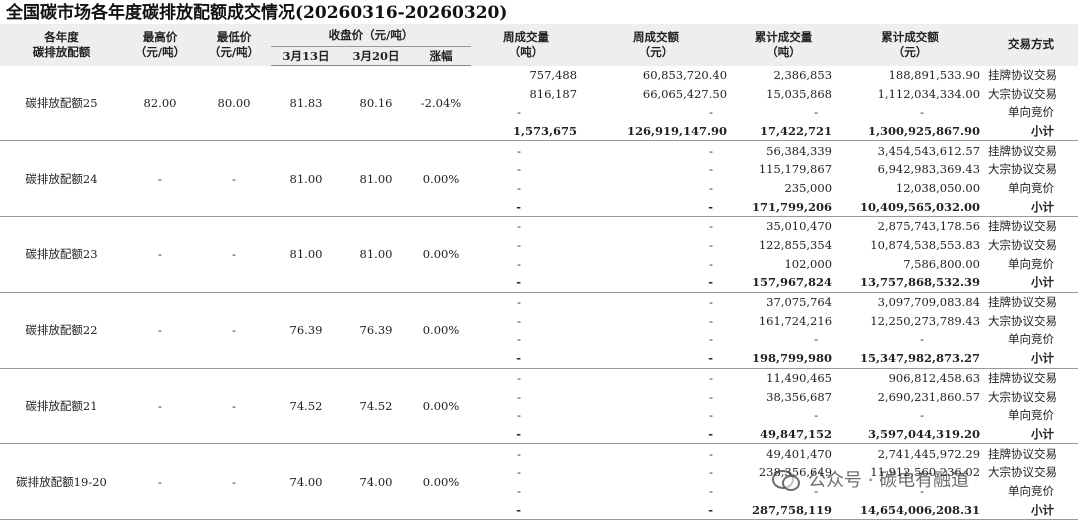  I want to click on week-amount: 66,065,427.50, so click(685, 93).